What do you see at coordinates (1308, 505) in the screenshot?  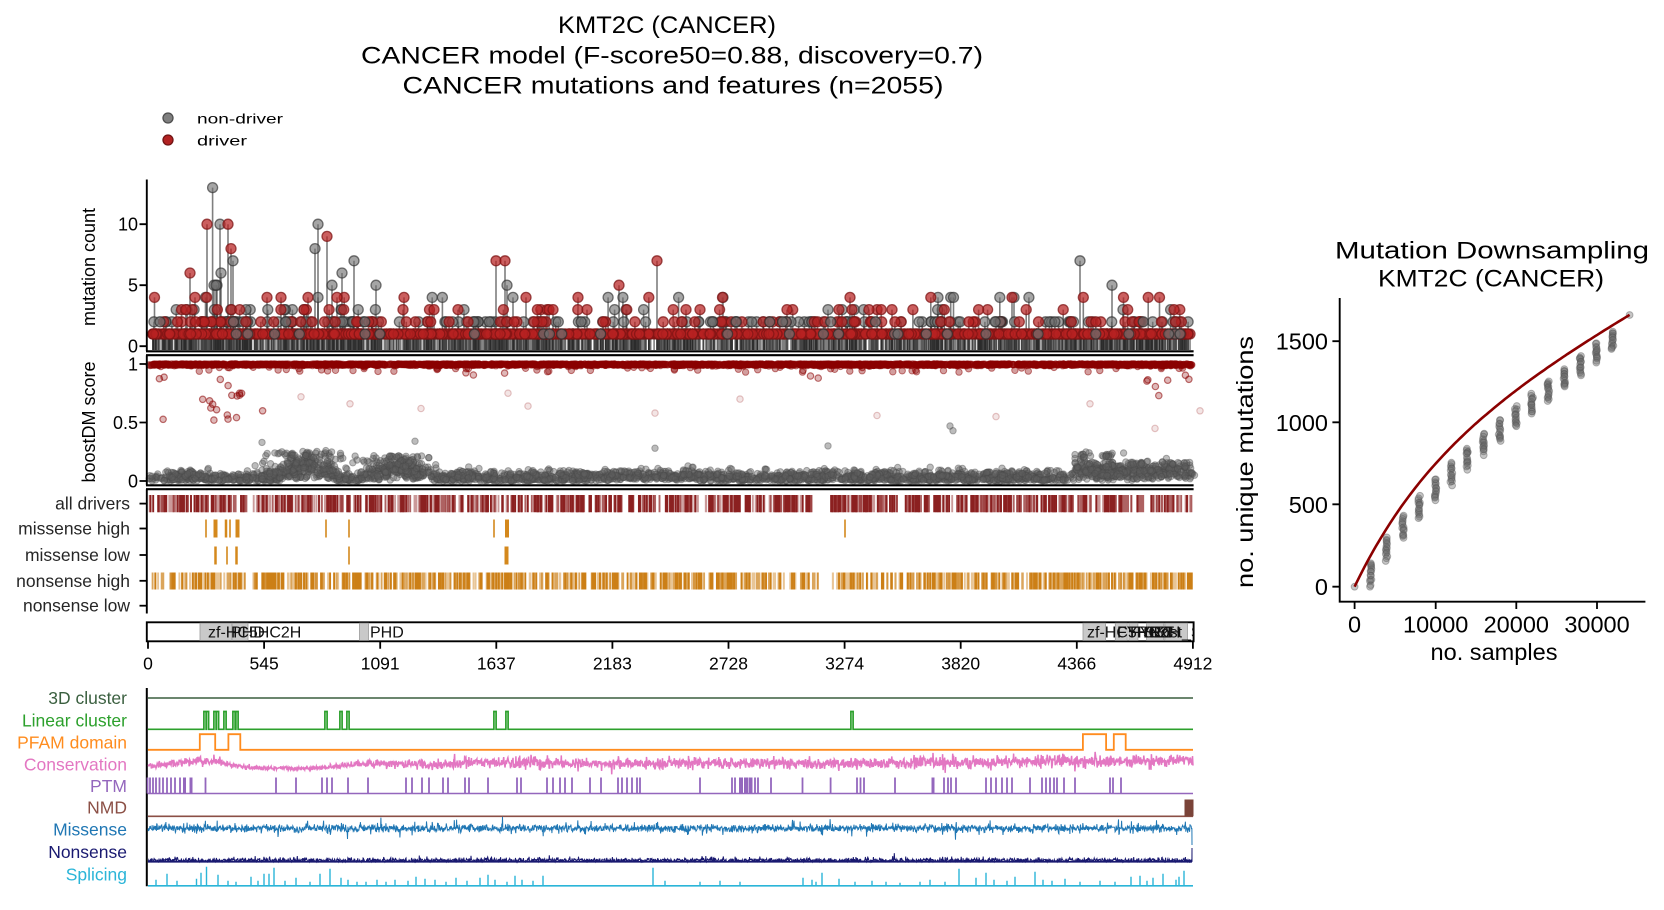 I see `svg-text: 500` at bounding box center [1308, 505].